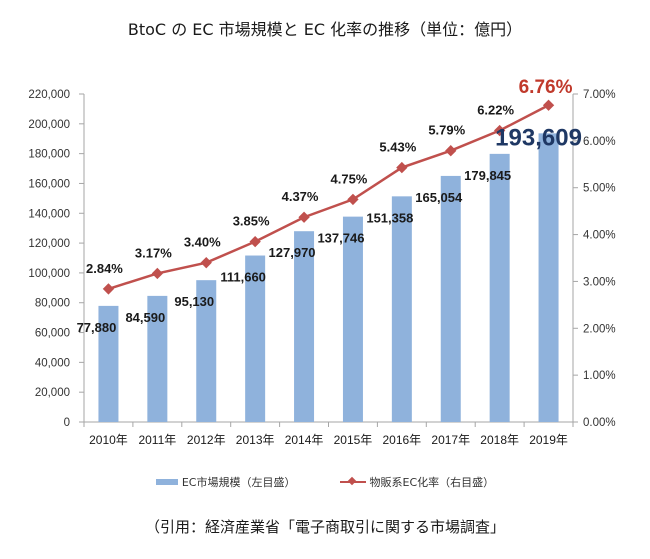 Image resolution: width=650 pixels, height=559 pixels. Describe the element at coordinates (487, 175) in the screenshot. I see `bar-data-label: 179,845` at that location.